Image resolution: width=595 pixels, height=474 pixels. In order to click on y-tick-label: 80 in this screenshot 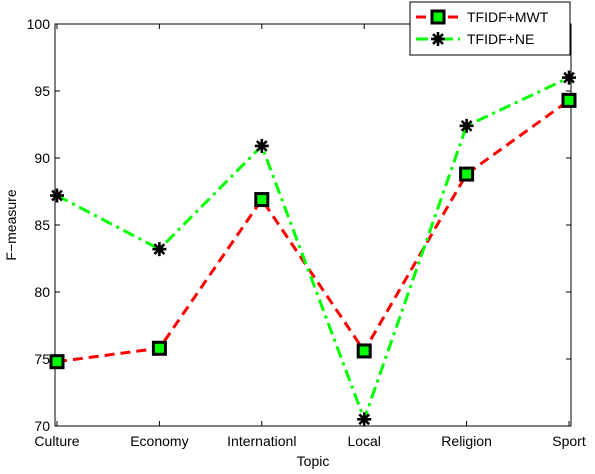, I will do `click(42, 292)`.